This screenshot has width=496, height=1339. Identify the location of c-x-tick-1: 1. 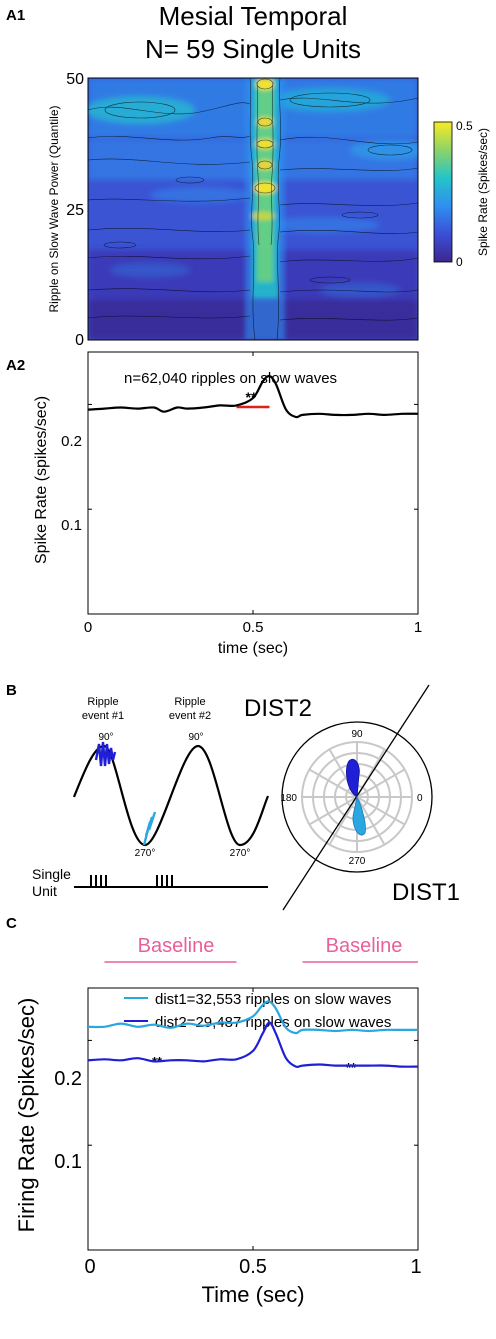
(415, 1267).